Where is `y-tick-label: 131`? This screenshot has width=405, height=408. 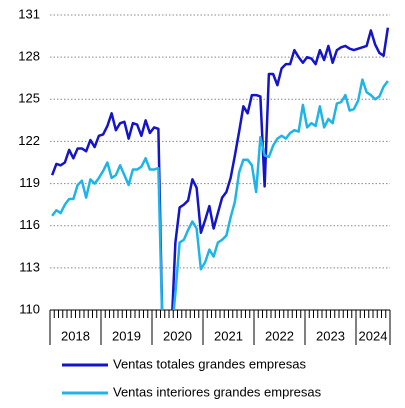
y-tick-label: 131 is located at coordinates (29, 13).